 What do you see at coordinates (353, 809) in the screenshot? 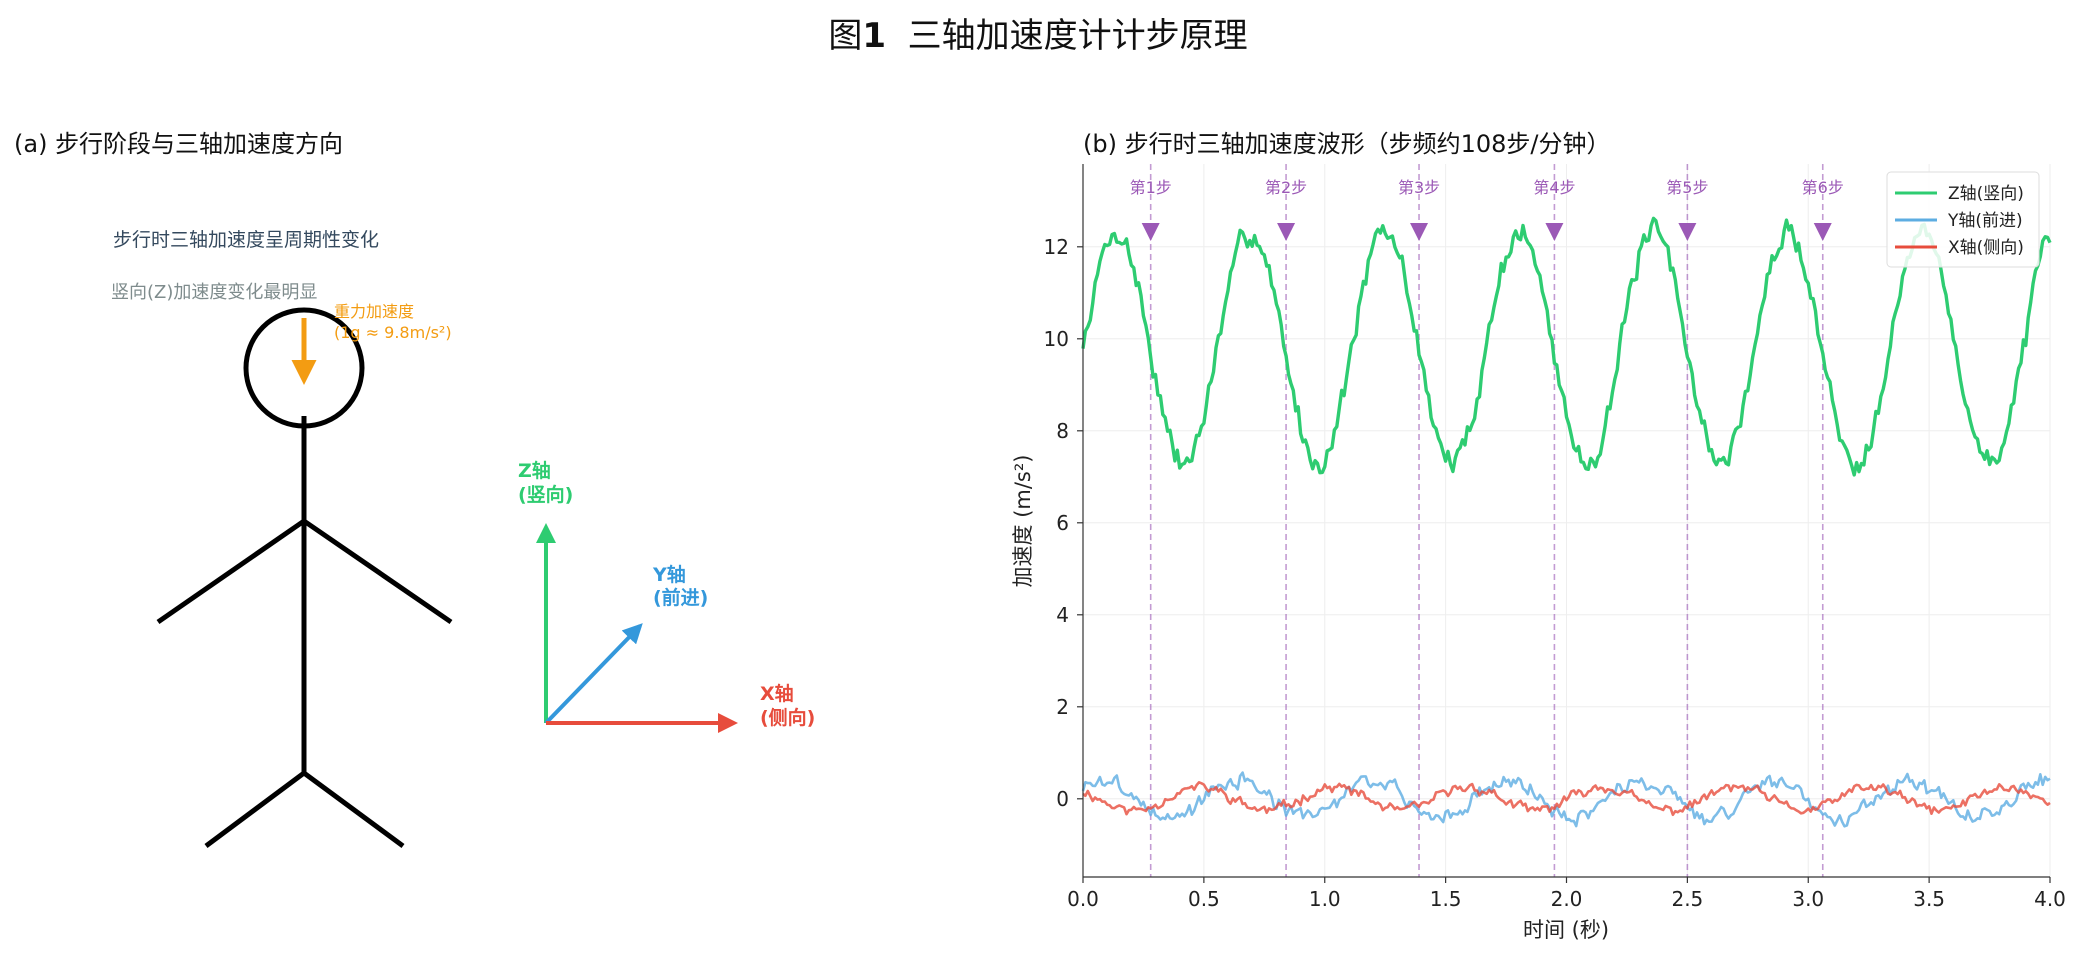
I see `stick-figure-right-leg` at bounding box center [353, 809].